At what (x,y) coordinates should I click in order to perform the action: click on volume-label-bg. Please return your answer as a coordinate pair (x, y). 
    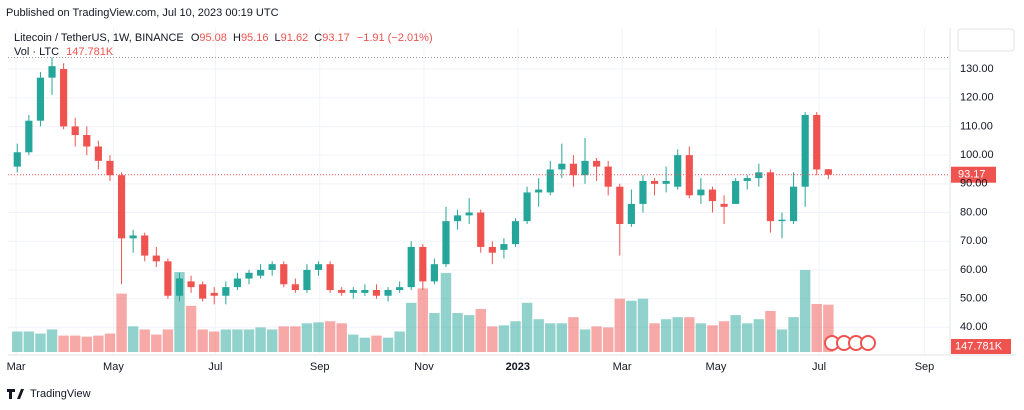
    Looking at the image, I should click on (981, 346).